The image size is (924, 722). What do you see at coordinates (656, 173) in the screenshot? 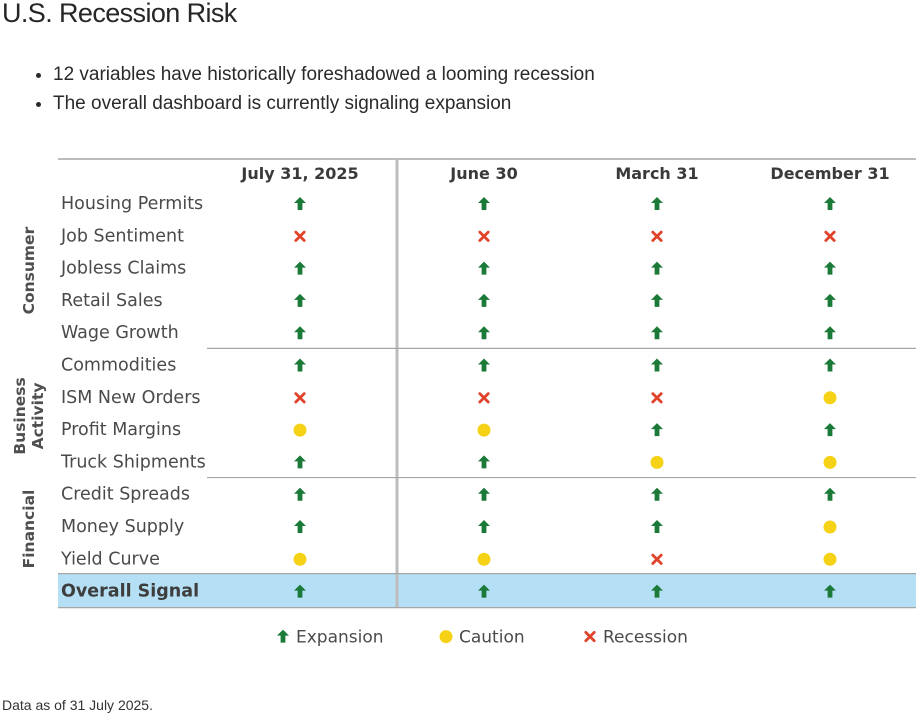
I see `column-header: March 31` at bounding box center [656, 173].